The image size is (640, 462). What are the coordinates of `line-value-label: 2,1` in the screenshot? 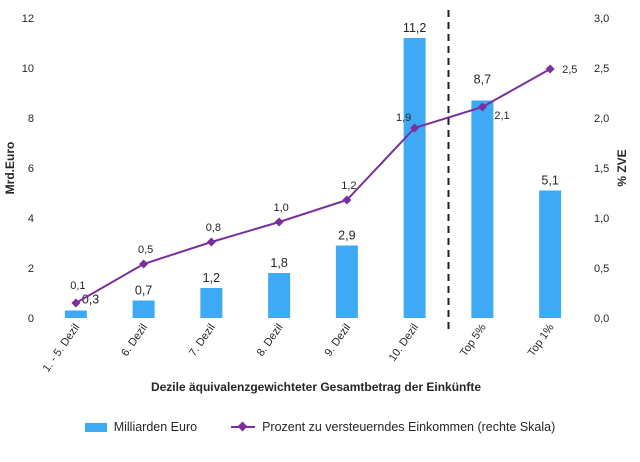 It's located at (501, 116).